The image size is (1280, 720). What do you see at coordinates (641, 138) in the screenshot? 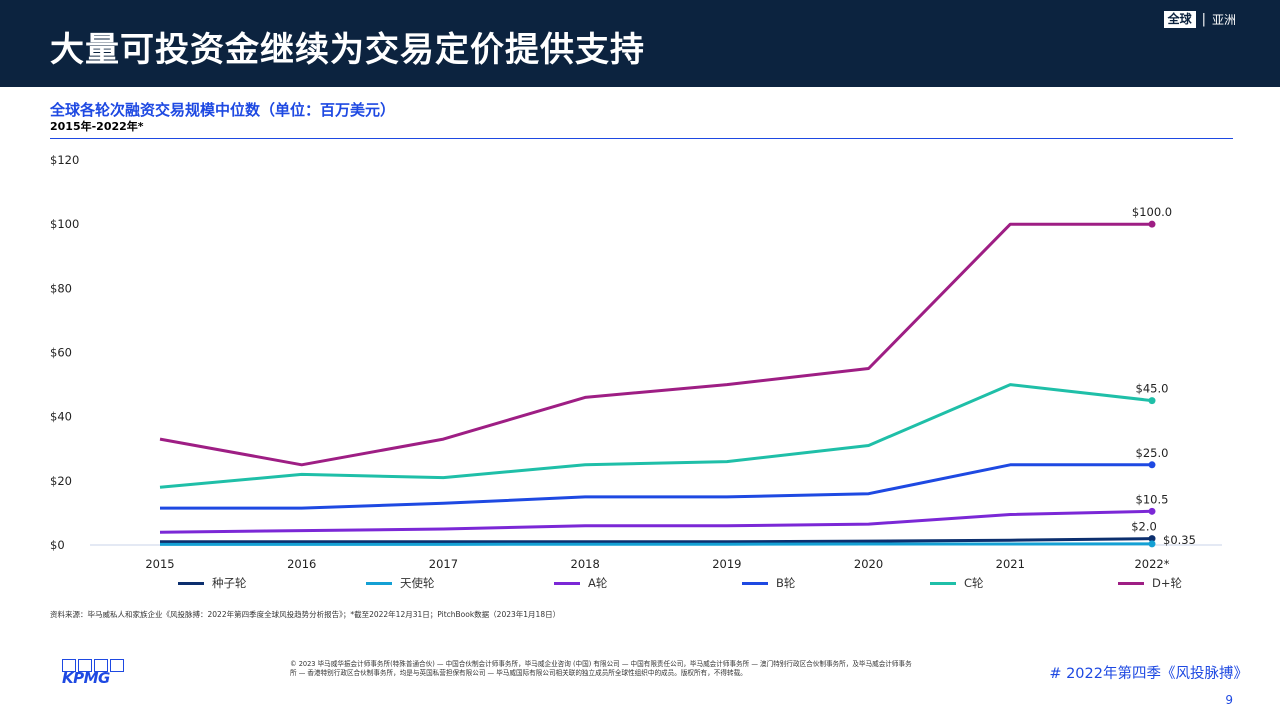
I see `title-divider` at bounding box center [641, 138].